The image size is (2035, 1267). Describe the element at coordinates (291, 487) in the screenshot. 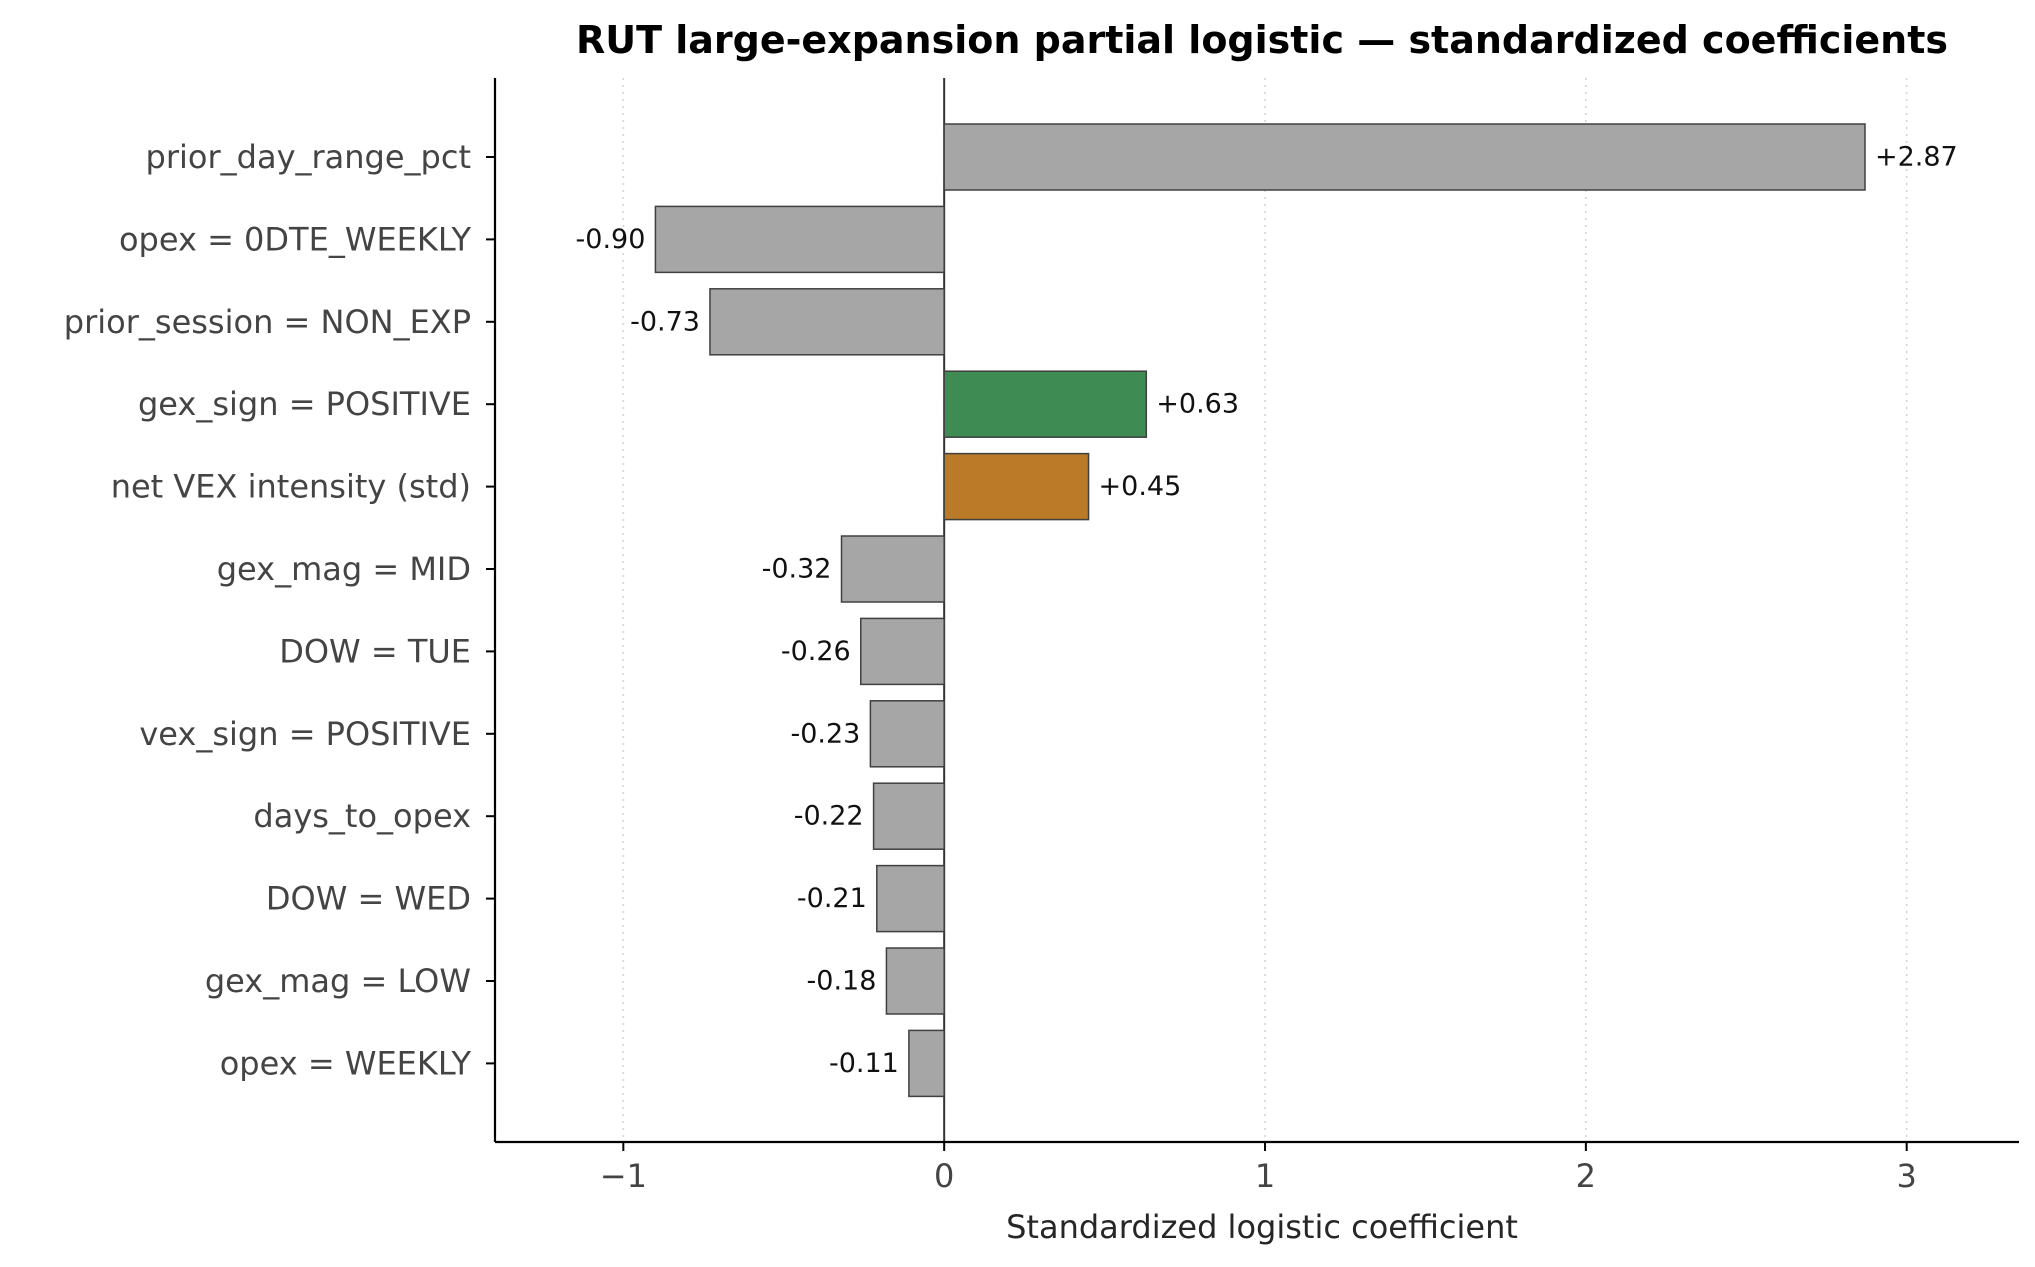

I see `category-label: net VEX intensity (std)` at that location.